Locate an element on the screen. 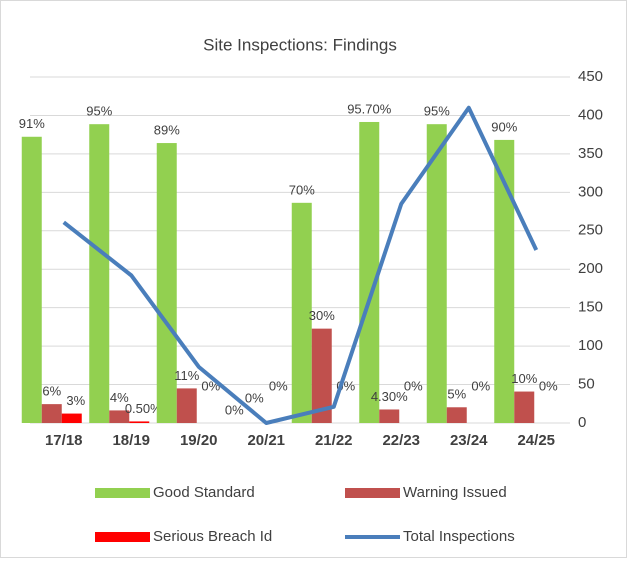 Image resolution: width=627 pixels, height=563 pixels. data-label: 4.30% is located at coordinates (389, 396).